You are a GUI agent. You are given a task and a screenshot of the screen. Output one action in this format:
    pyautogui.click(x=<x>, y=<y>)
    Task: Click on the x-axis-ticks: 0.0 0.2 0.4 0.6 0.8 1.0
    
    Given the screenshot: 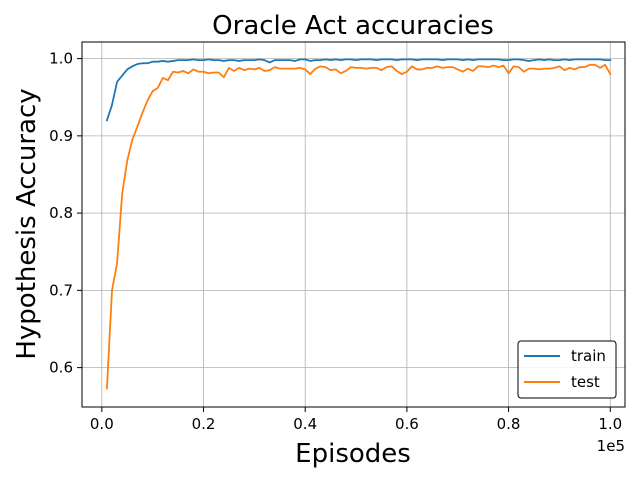 What is the action you would take?
    pyautogui.click(x=356, y=420)
    